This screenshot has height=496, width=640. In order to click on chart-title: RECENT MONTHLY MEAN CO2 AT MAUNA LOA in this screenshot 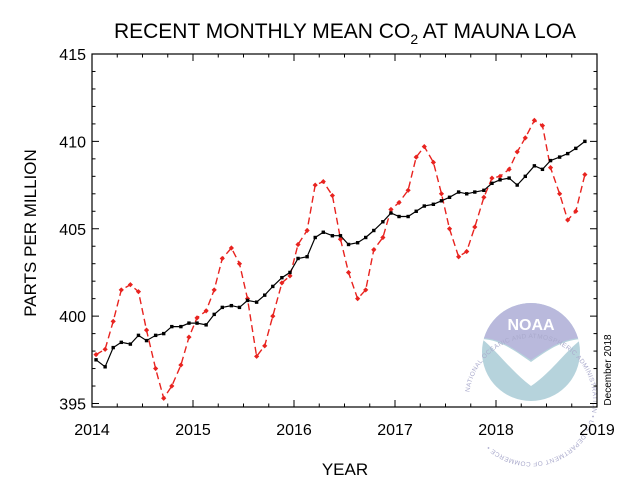, I will do `click(345, 33)`.